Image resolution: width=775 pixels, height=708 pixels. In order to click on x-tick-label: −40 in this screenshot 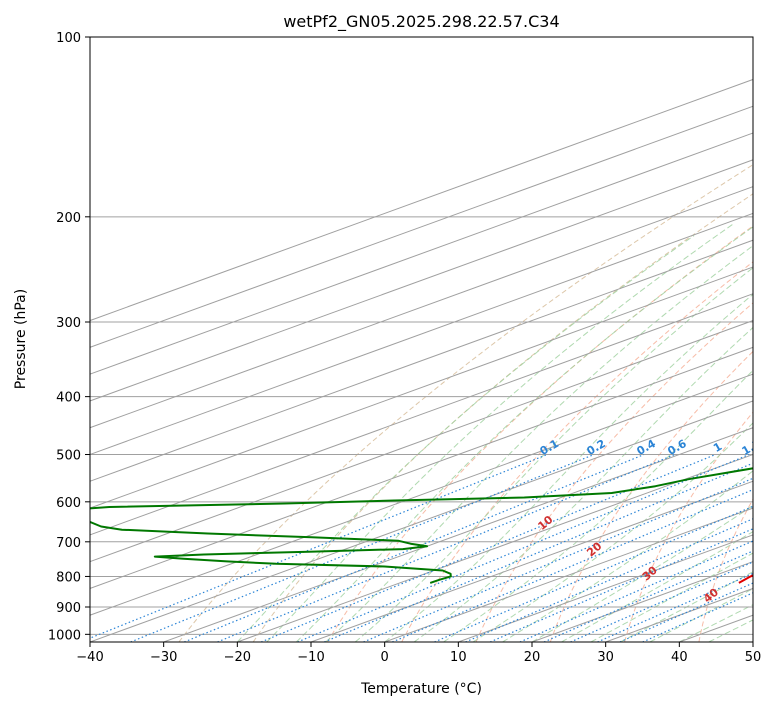, I will do `click(89, 657)`.